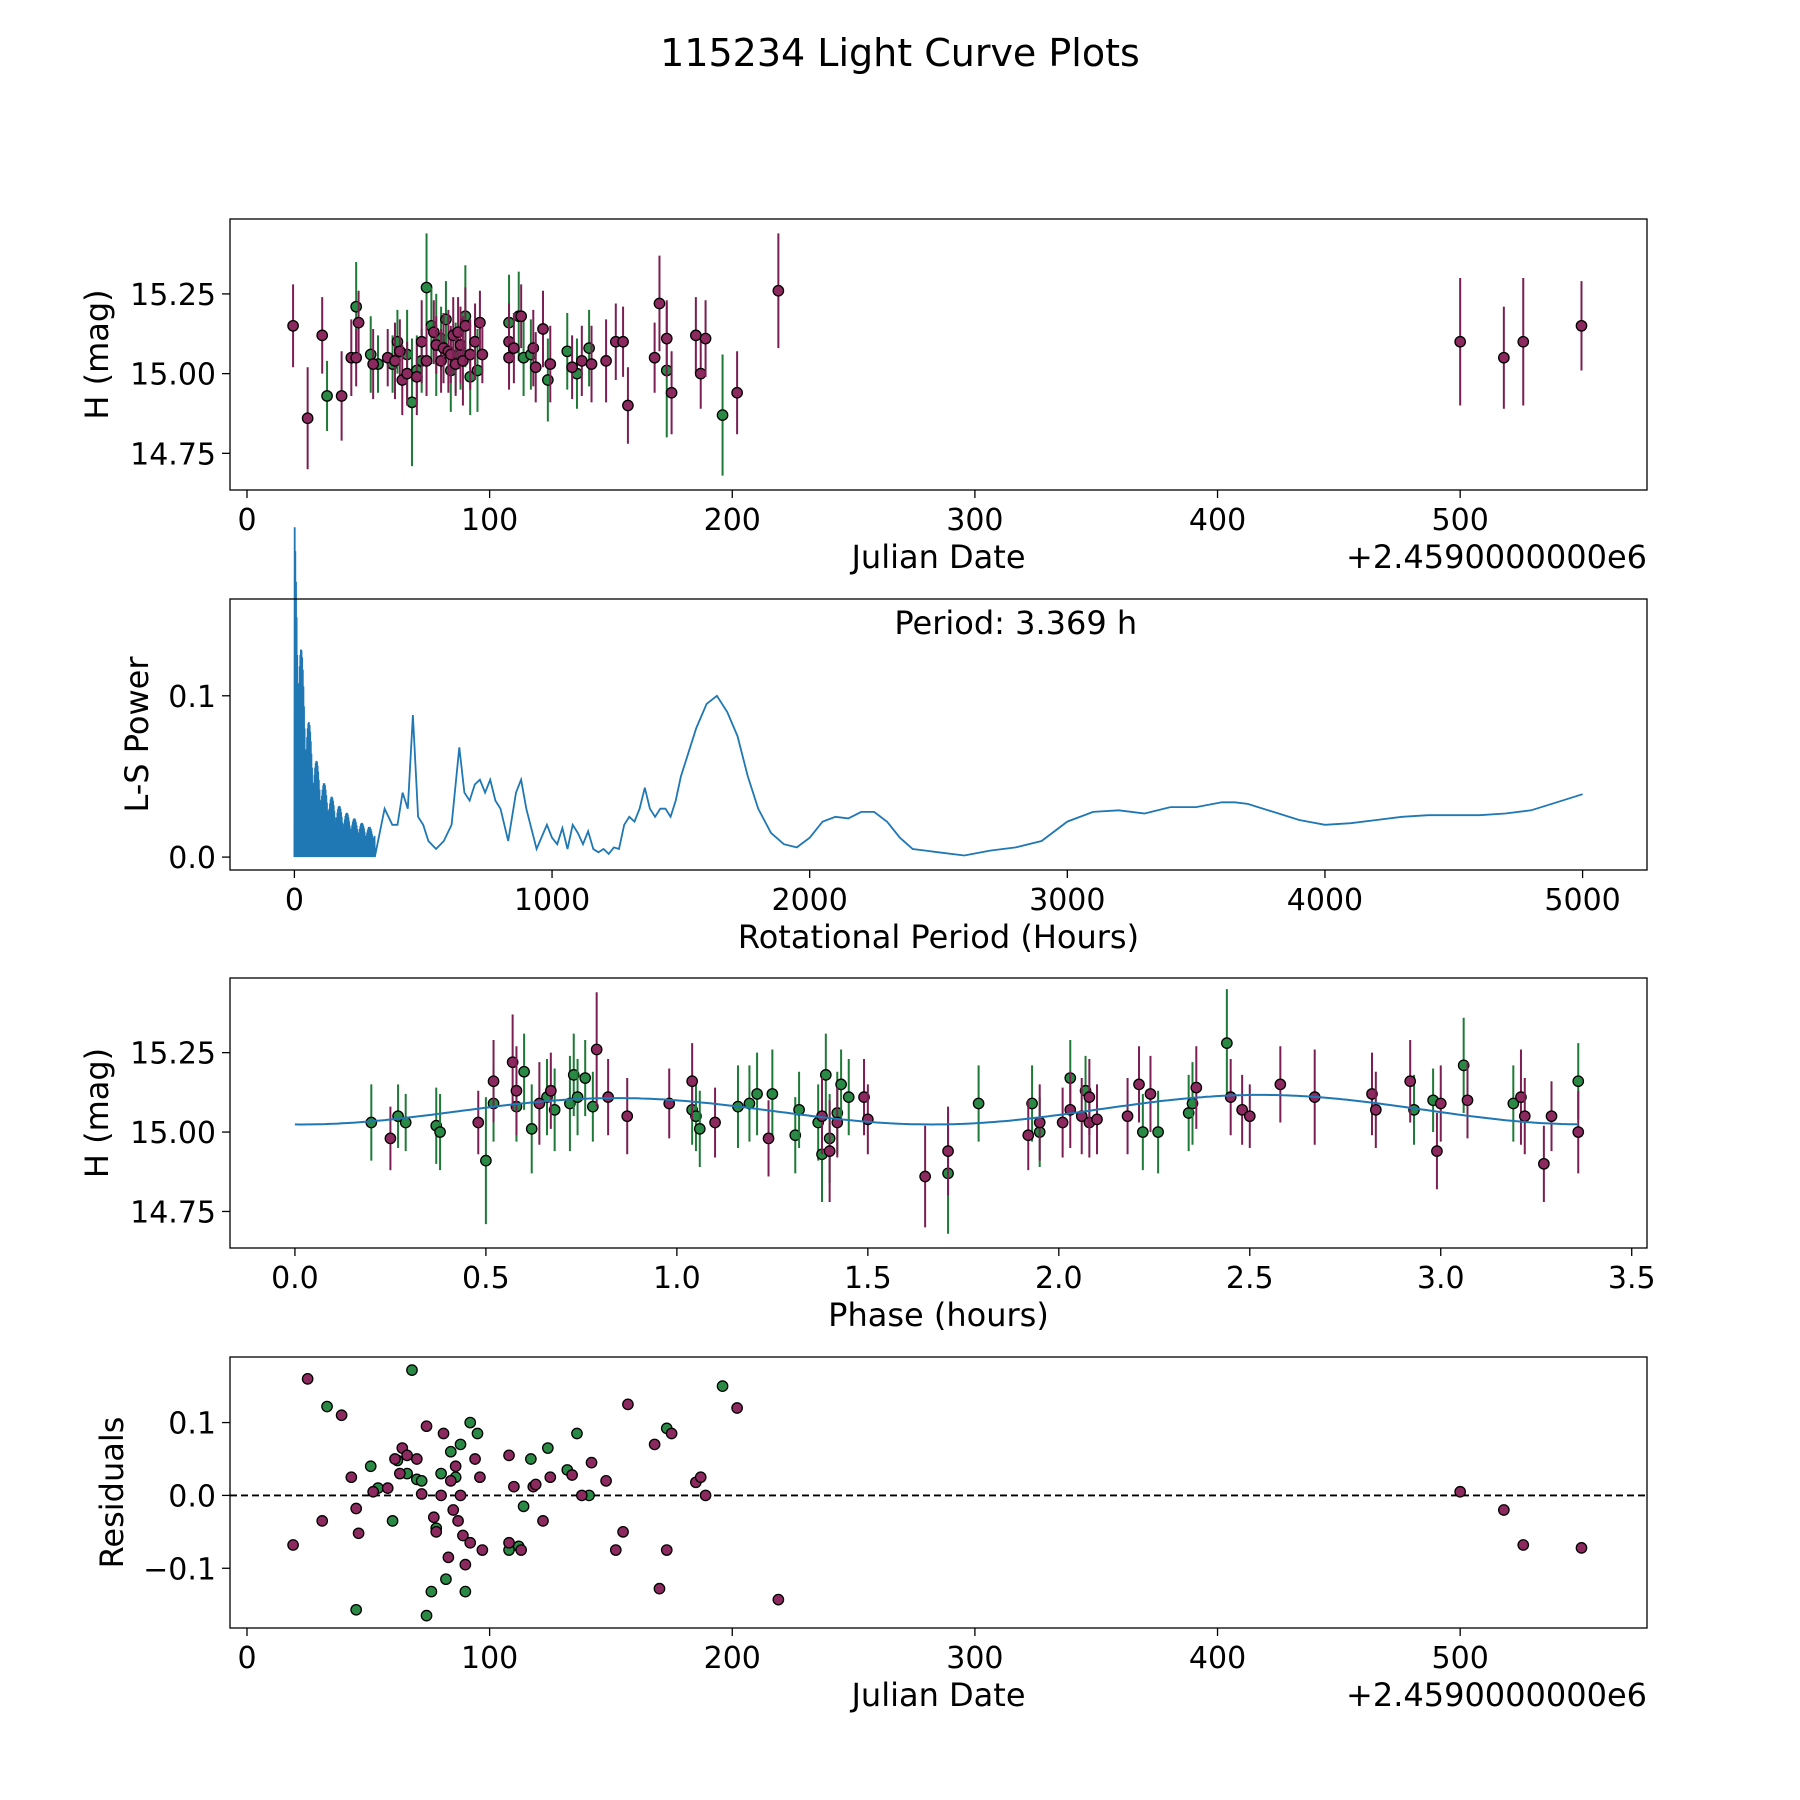  I want to click on x-tick-label: 0.0, so click(295, 1278).